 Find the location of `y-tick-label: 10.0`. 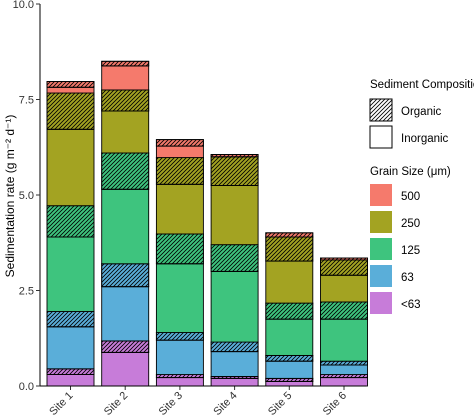

y-tick-label: 10.0 is located at coordinates (23, 5).